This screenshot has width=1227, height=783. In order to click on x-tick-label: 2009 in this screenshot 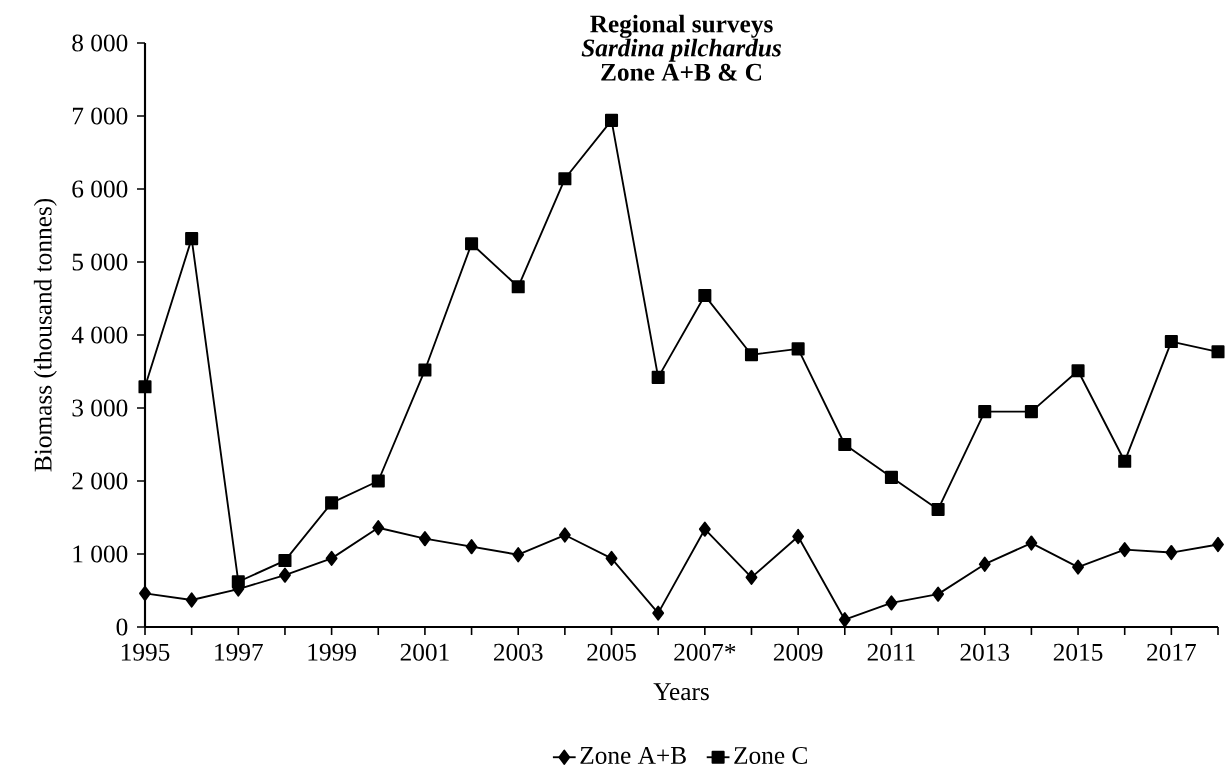, I will do `click(798, 652)`.